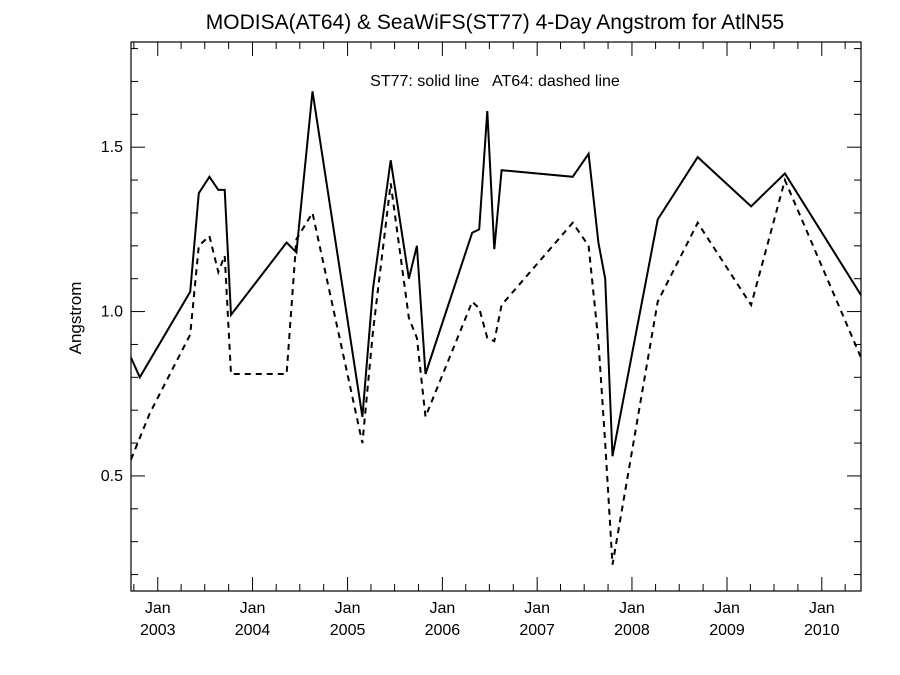 The width and height of the screenshot is (900, 675). I want to click on x-tick-year-label: 2005, so click(348, 630).